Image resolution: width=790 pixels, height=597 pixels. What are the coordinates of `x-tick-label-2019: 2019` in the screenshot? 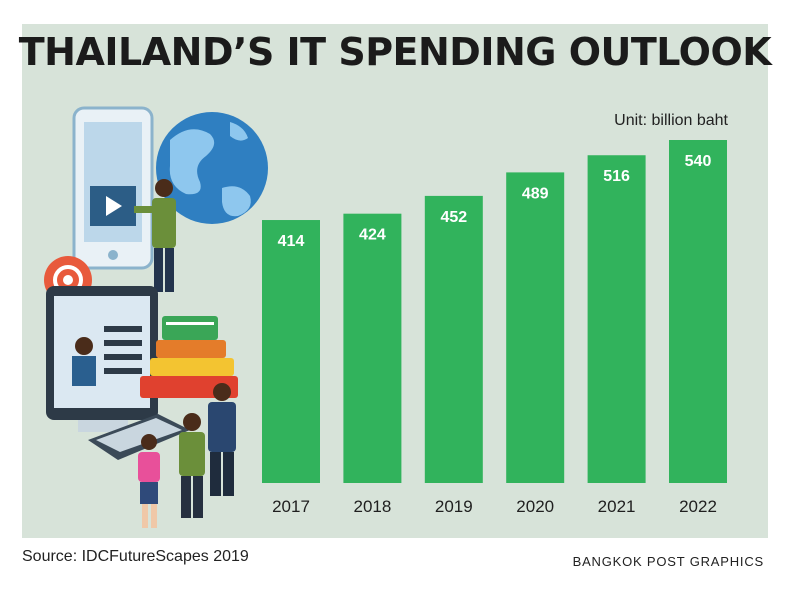 It's located at (454, 506).